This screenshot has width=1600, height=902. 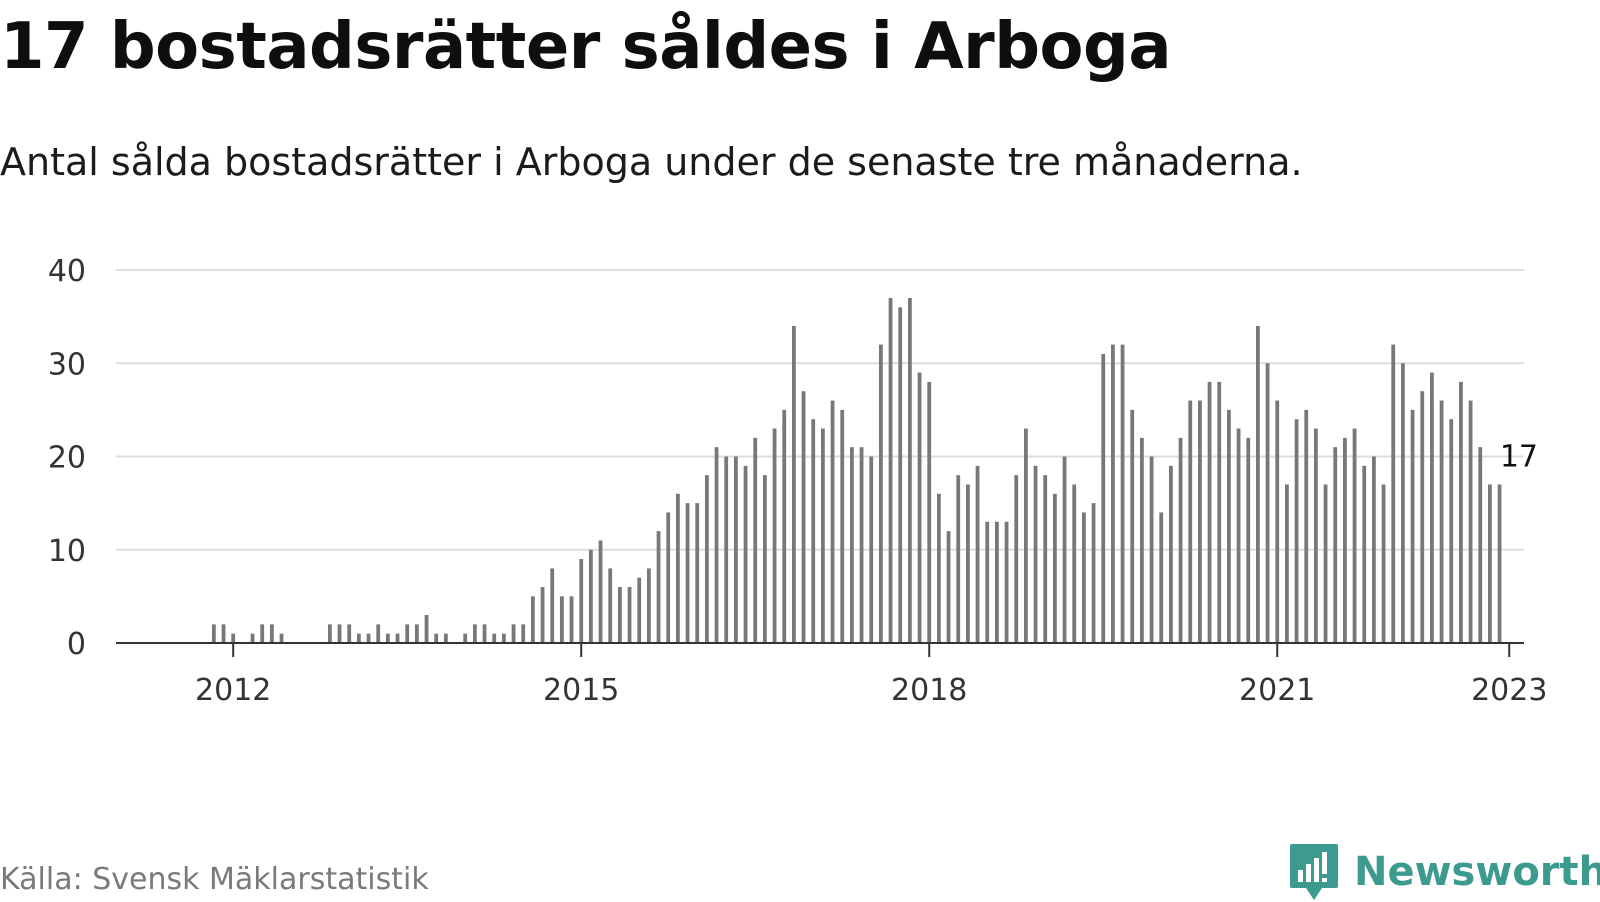 I want to click on annotations: 17, so click(x=1519, y=456).